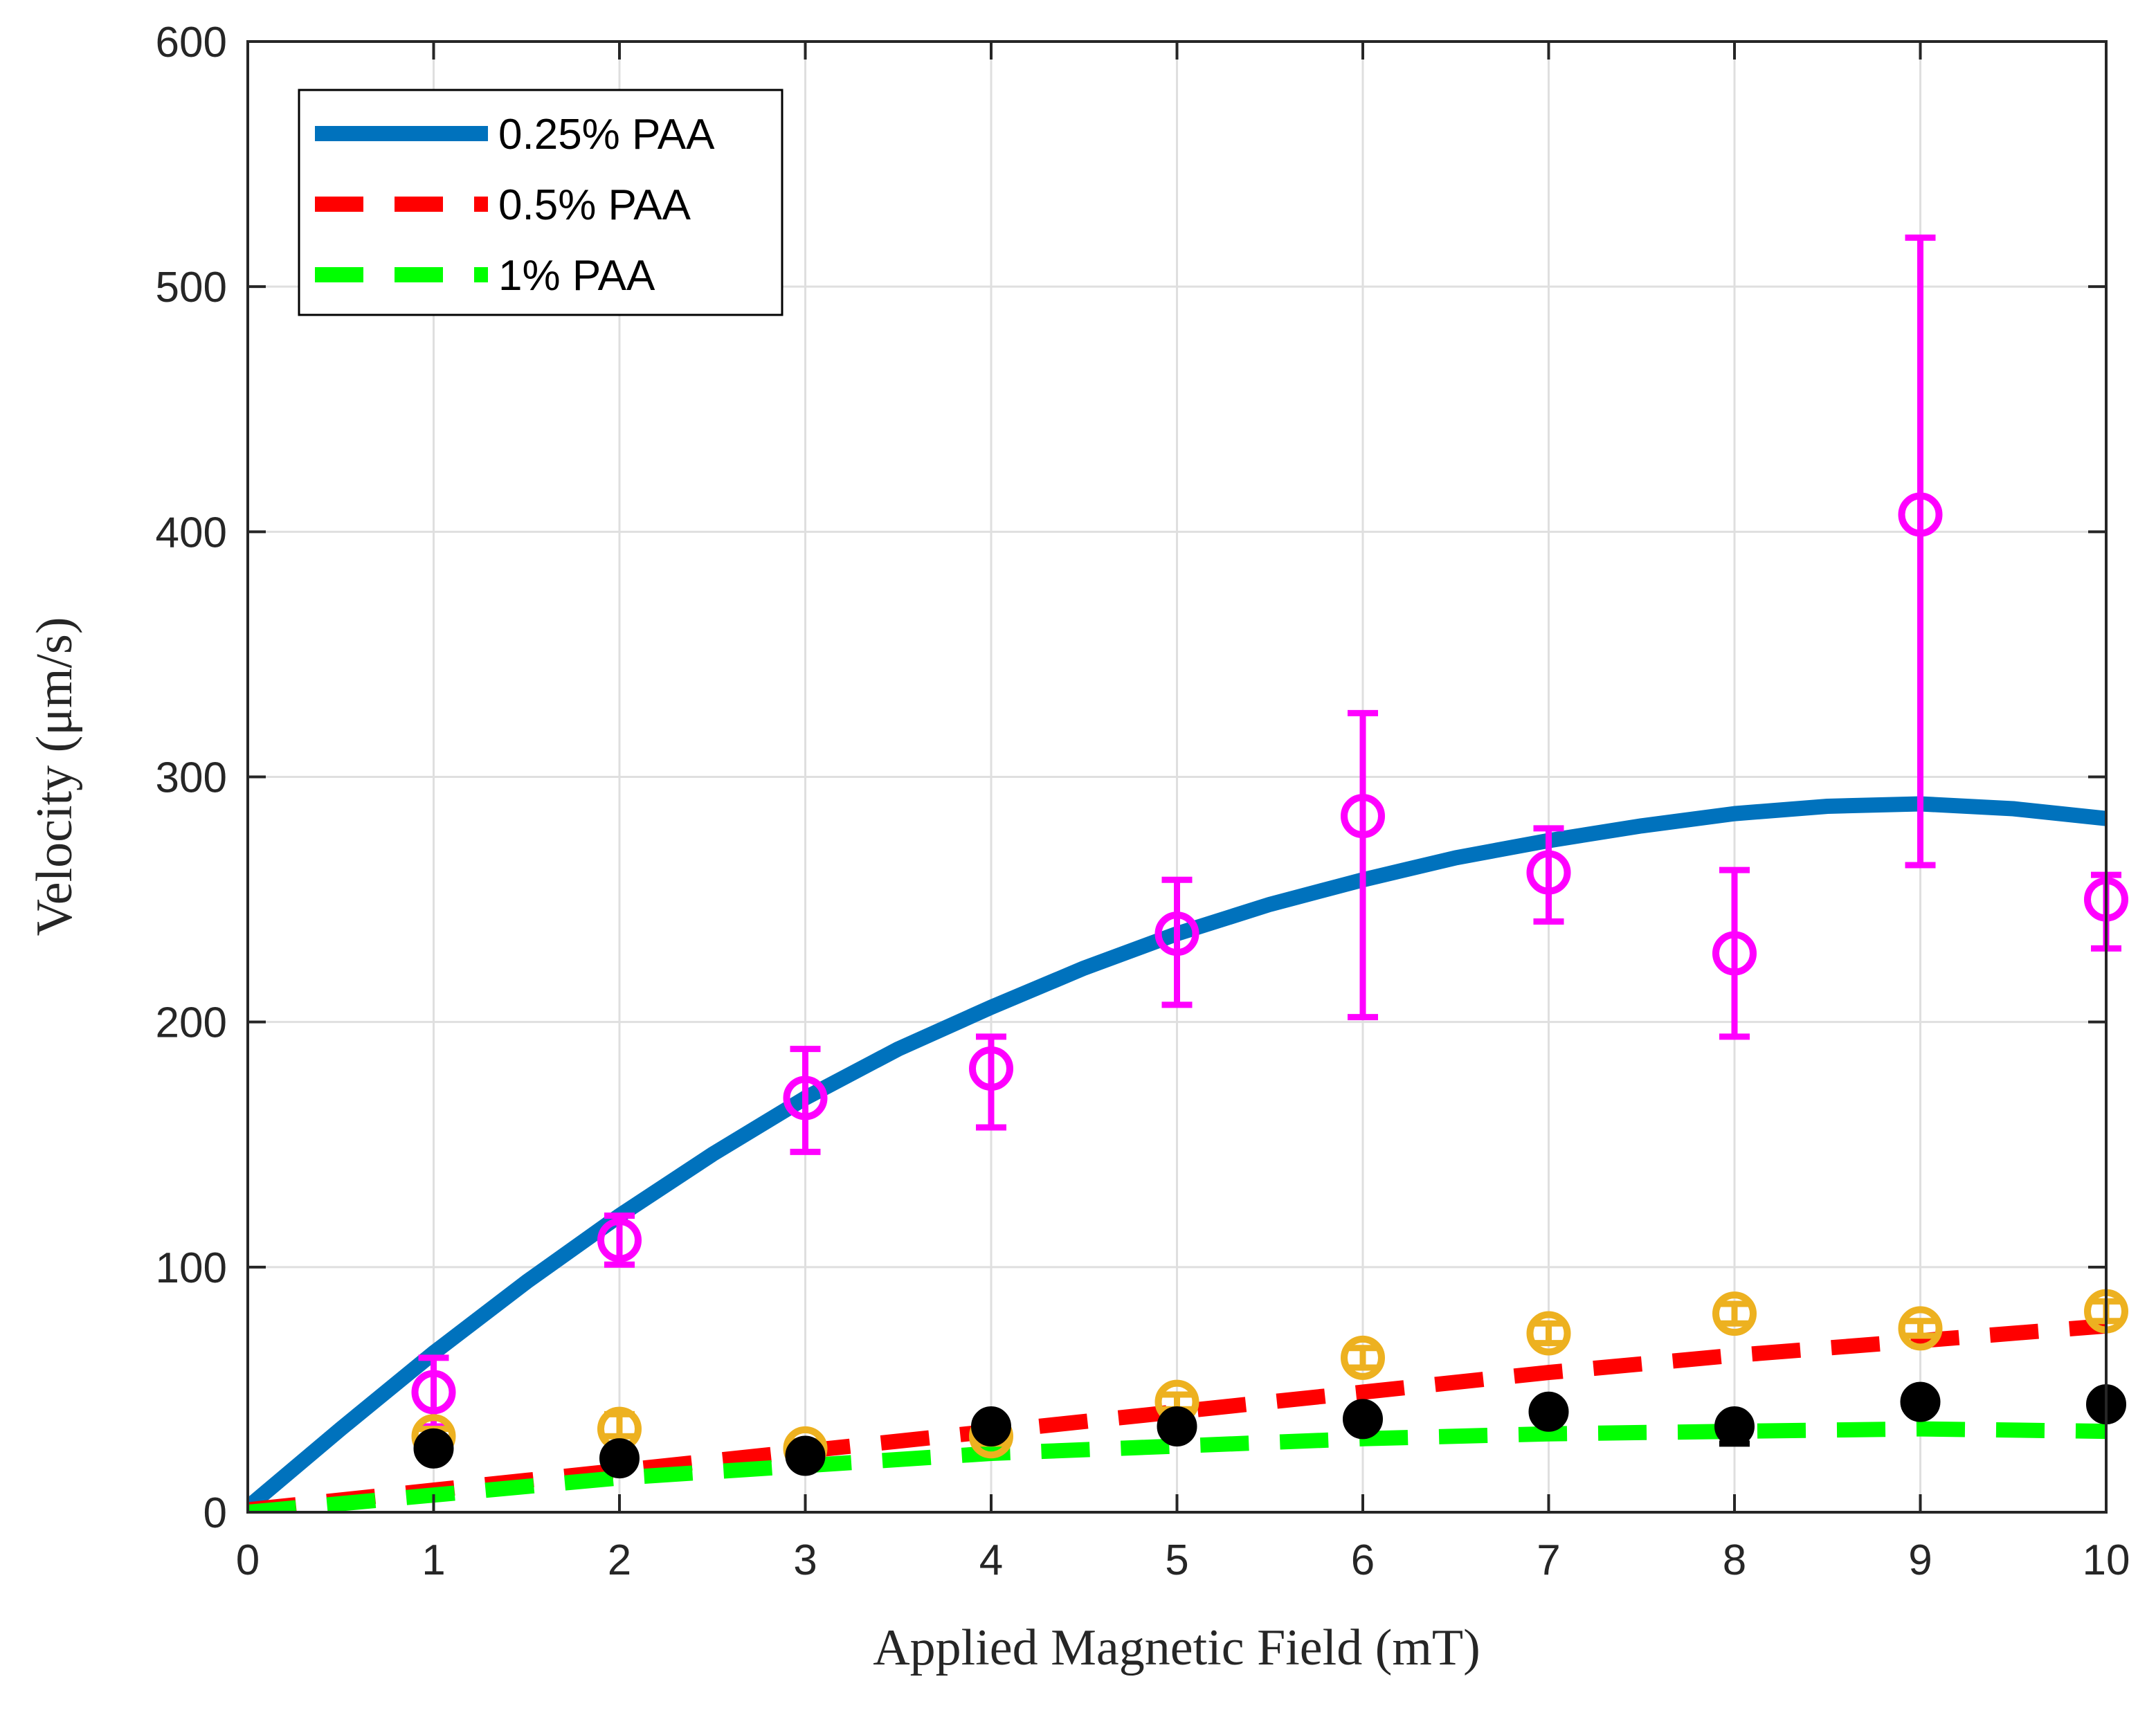 This screenshot has height=1715, width=2156. What do you see at coordinates (191, 287) in the screenshot?
I see `y-tick-label: 500` at bounding box center [191, 287].